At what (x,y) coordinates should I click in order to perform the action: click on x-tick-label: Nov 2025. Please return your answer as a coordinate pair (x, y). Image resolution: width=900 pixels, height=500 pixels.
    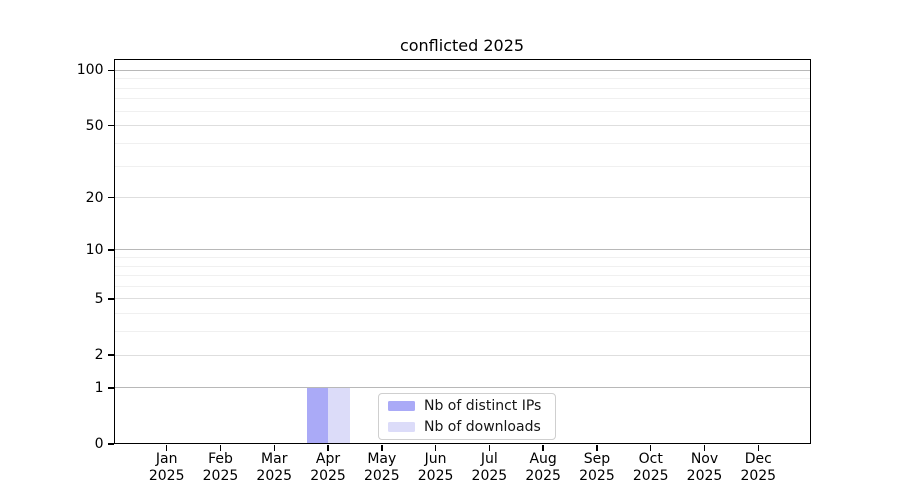
    Looking at the image, I should click on (705, 468).